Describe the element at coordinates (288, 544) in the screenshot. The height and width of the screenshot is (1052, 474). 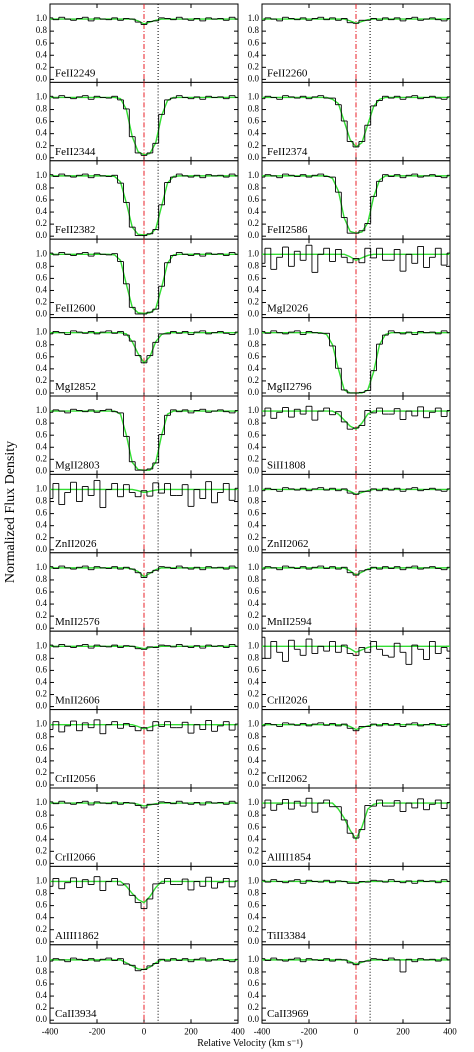
I see `panel-label: ZnII2062` at that location.